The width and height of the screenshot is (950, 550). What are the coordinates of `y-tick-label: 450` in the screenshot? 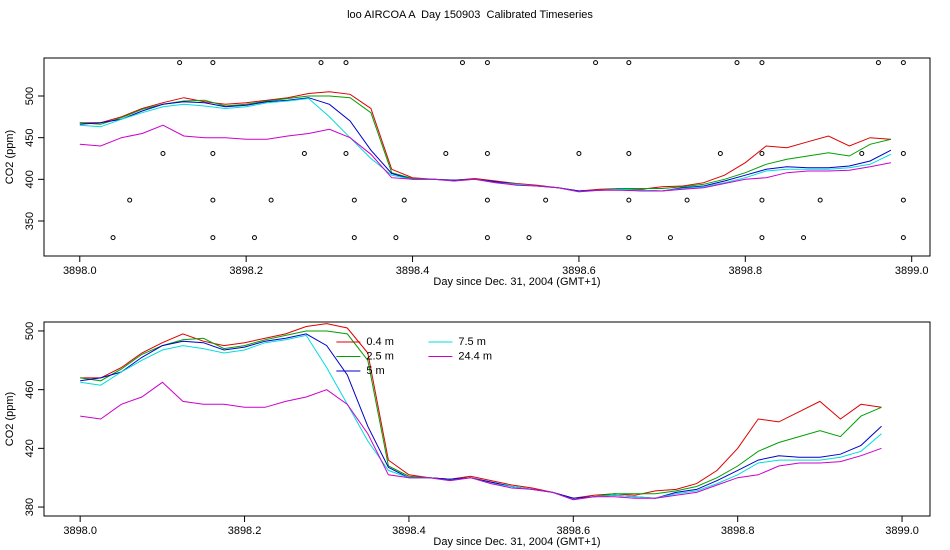 It's located at (30, 137).